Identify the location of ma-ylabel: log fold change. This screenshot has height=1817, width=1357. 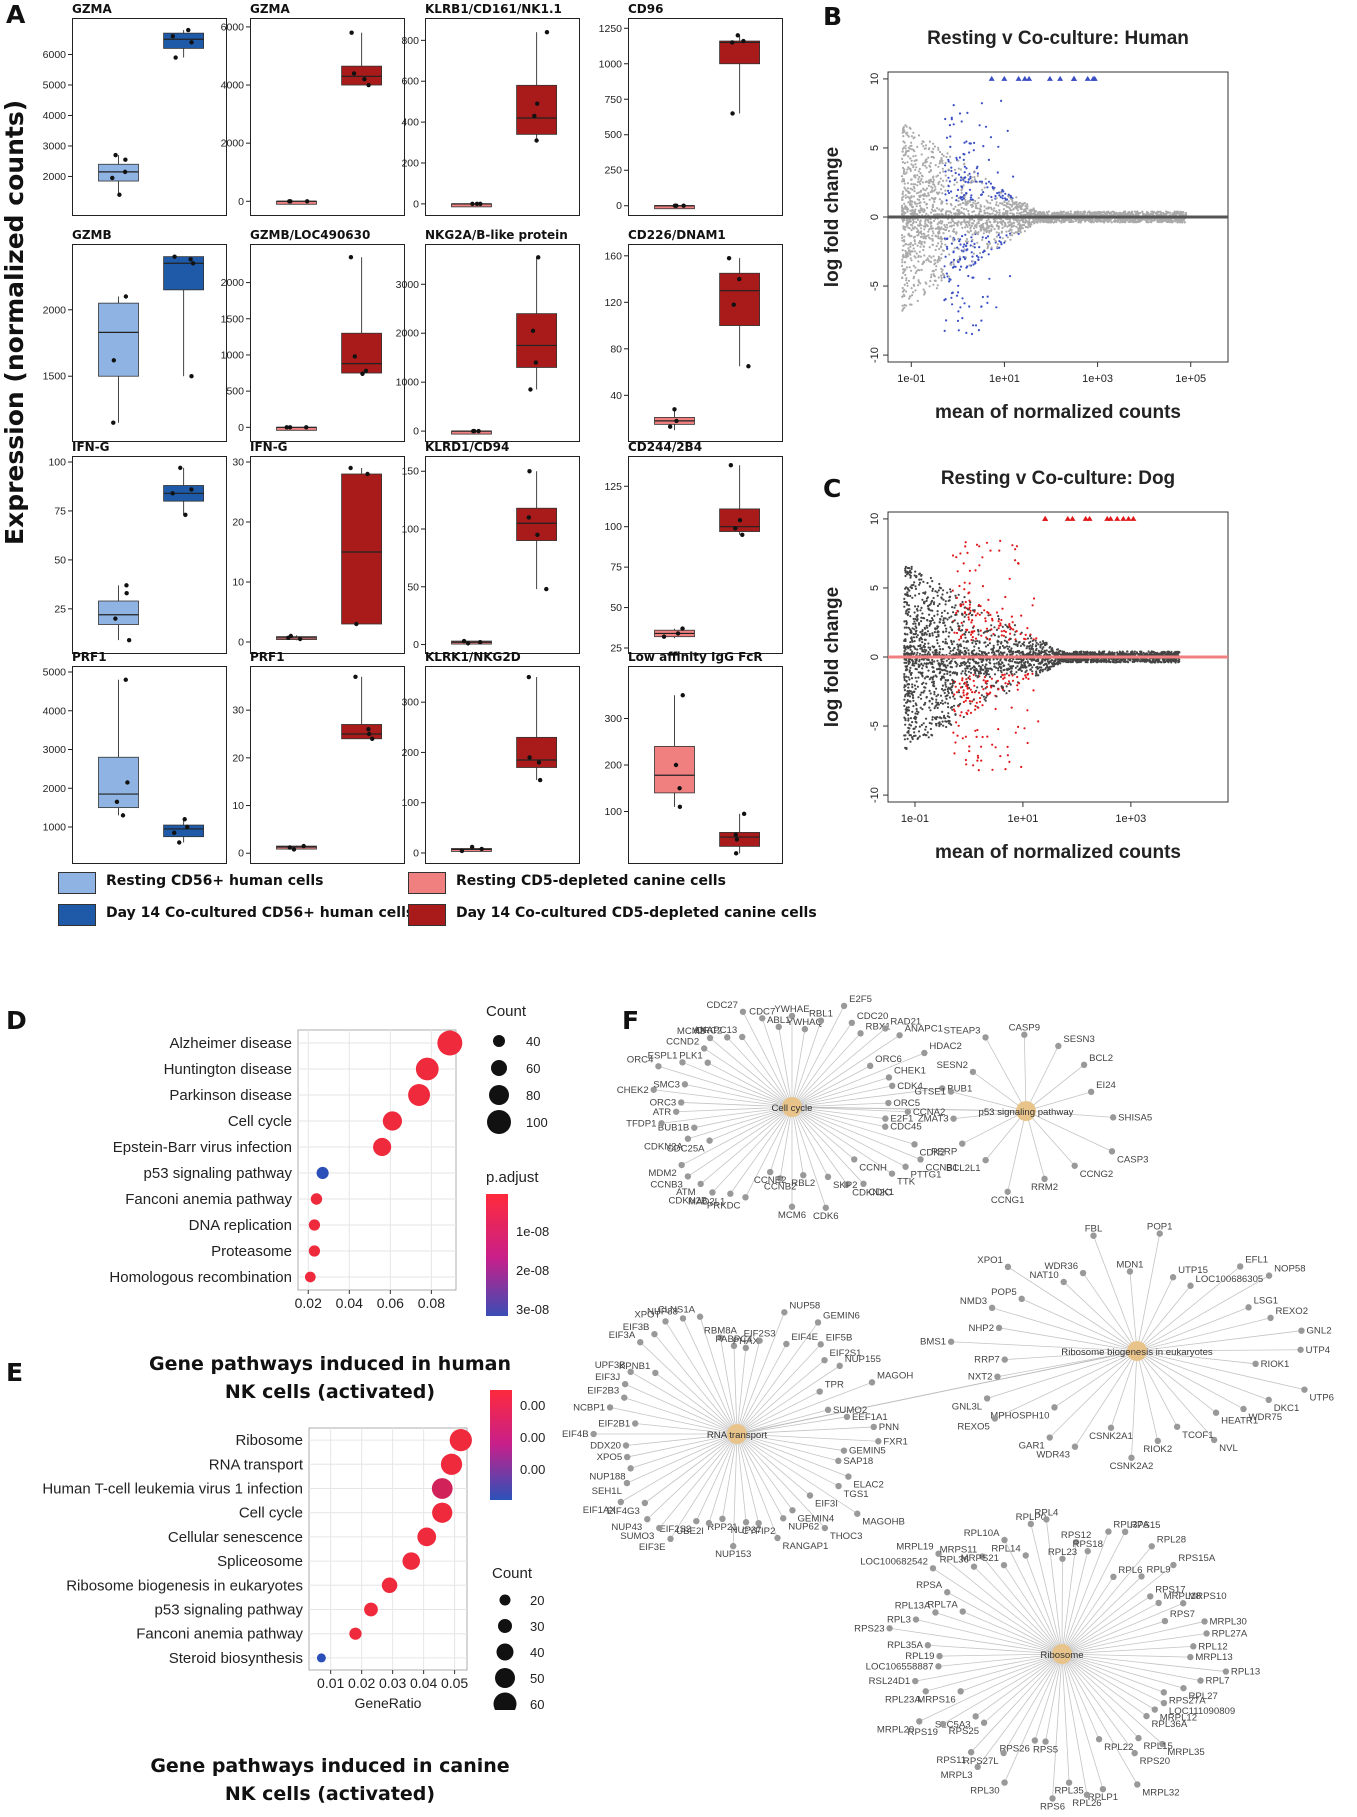
(832, 657).